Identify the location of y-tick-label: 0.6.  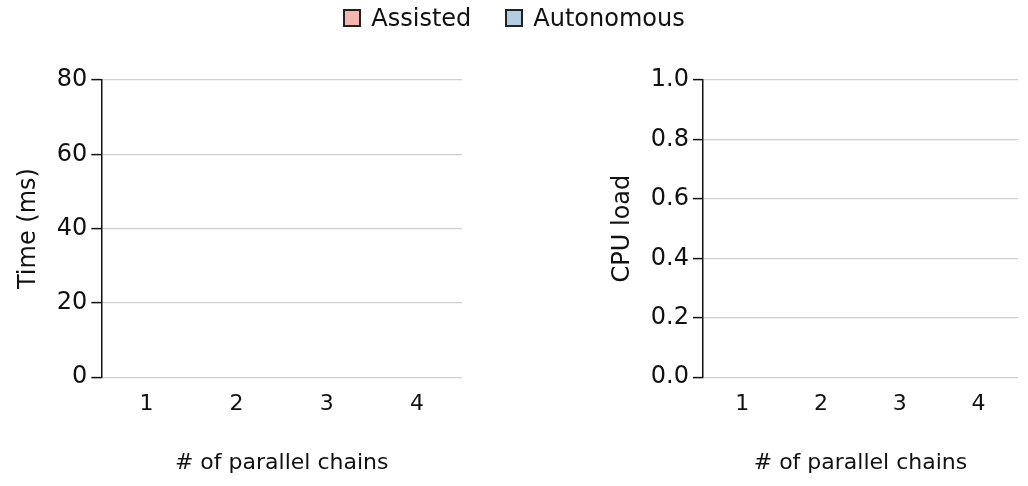
(669, 197).